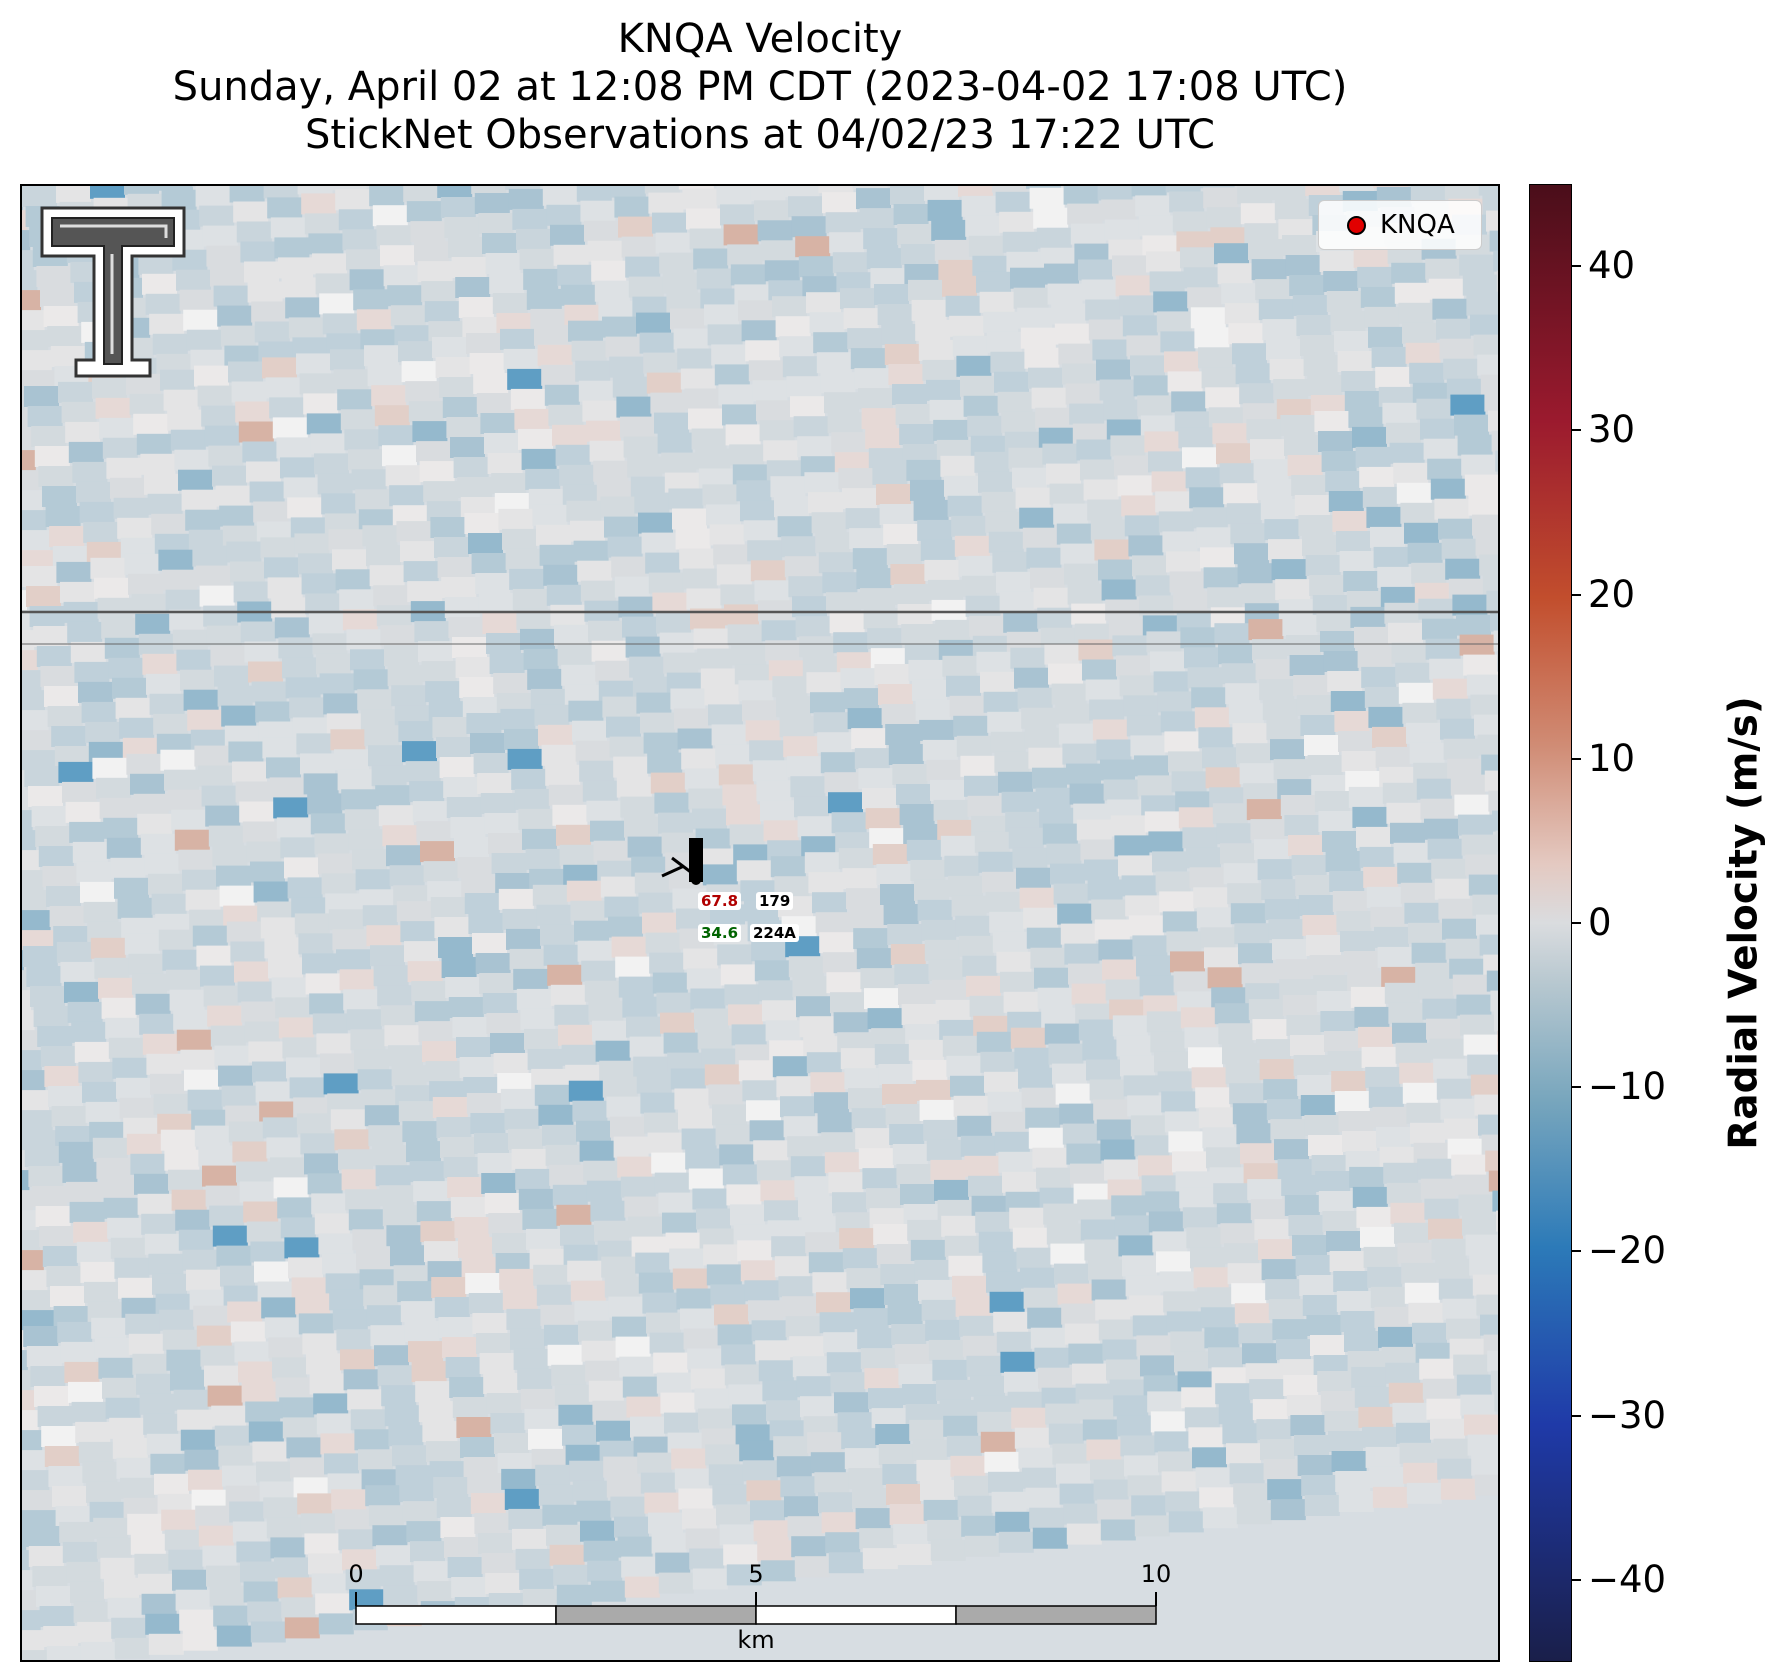 The height and width of the screenshot is (1680, 1773). Describe the element at coordinates (1612, 430) in the screenshot. I see `colorbar-tick-label: 30` at that location.